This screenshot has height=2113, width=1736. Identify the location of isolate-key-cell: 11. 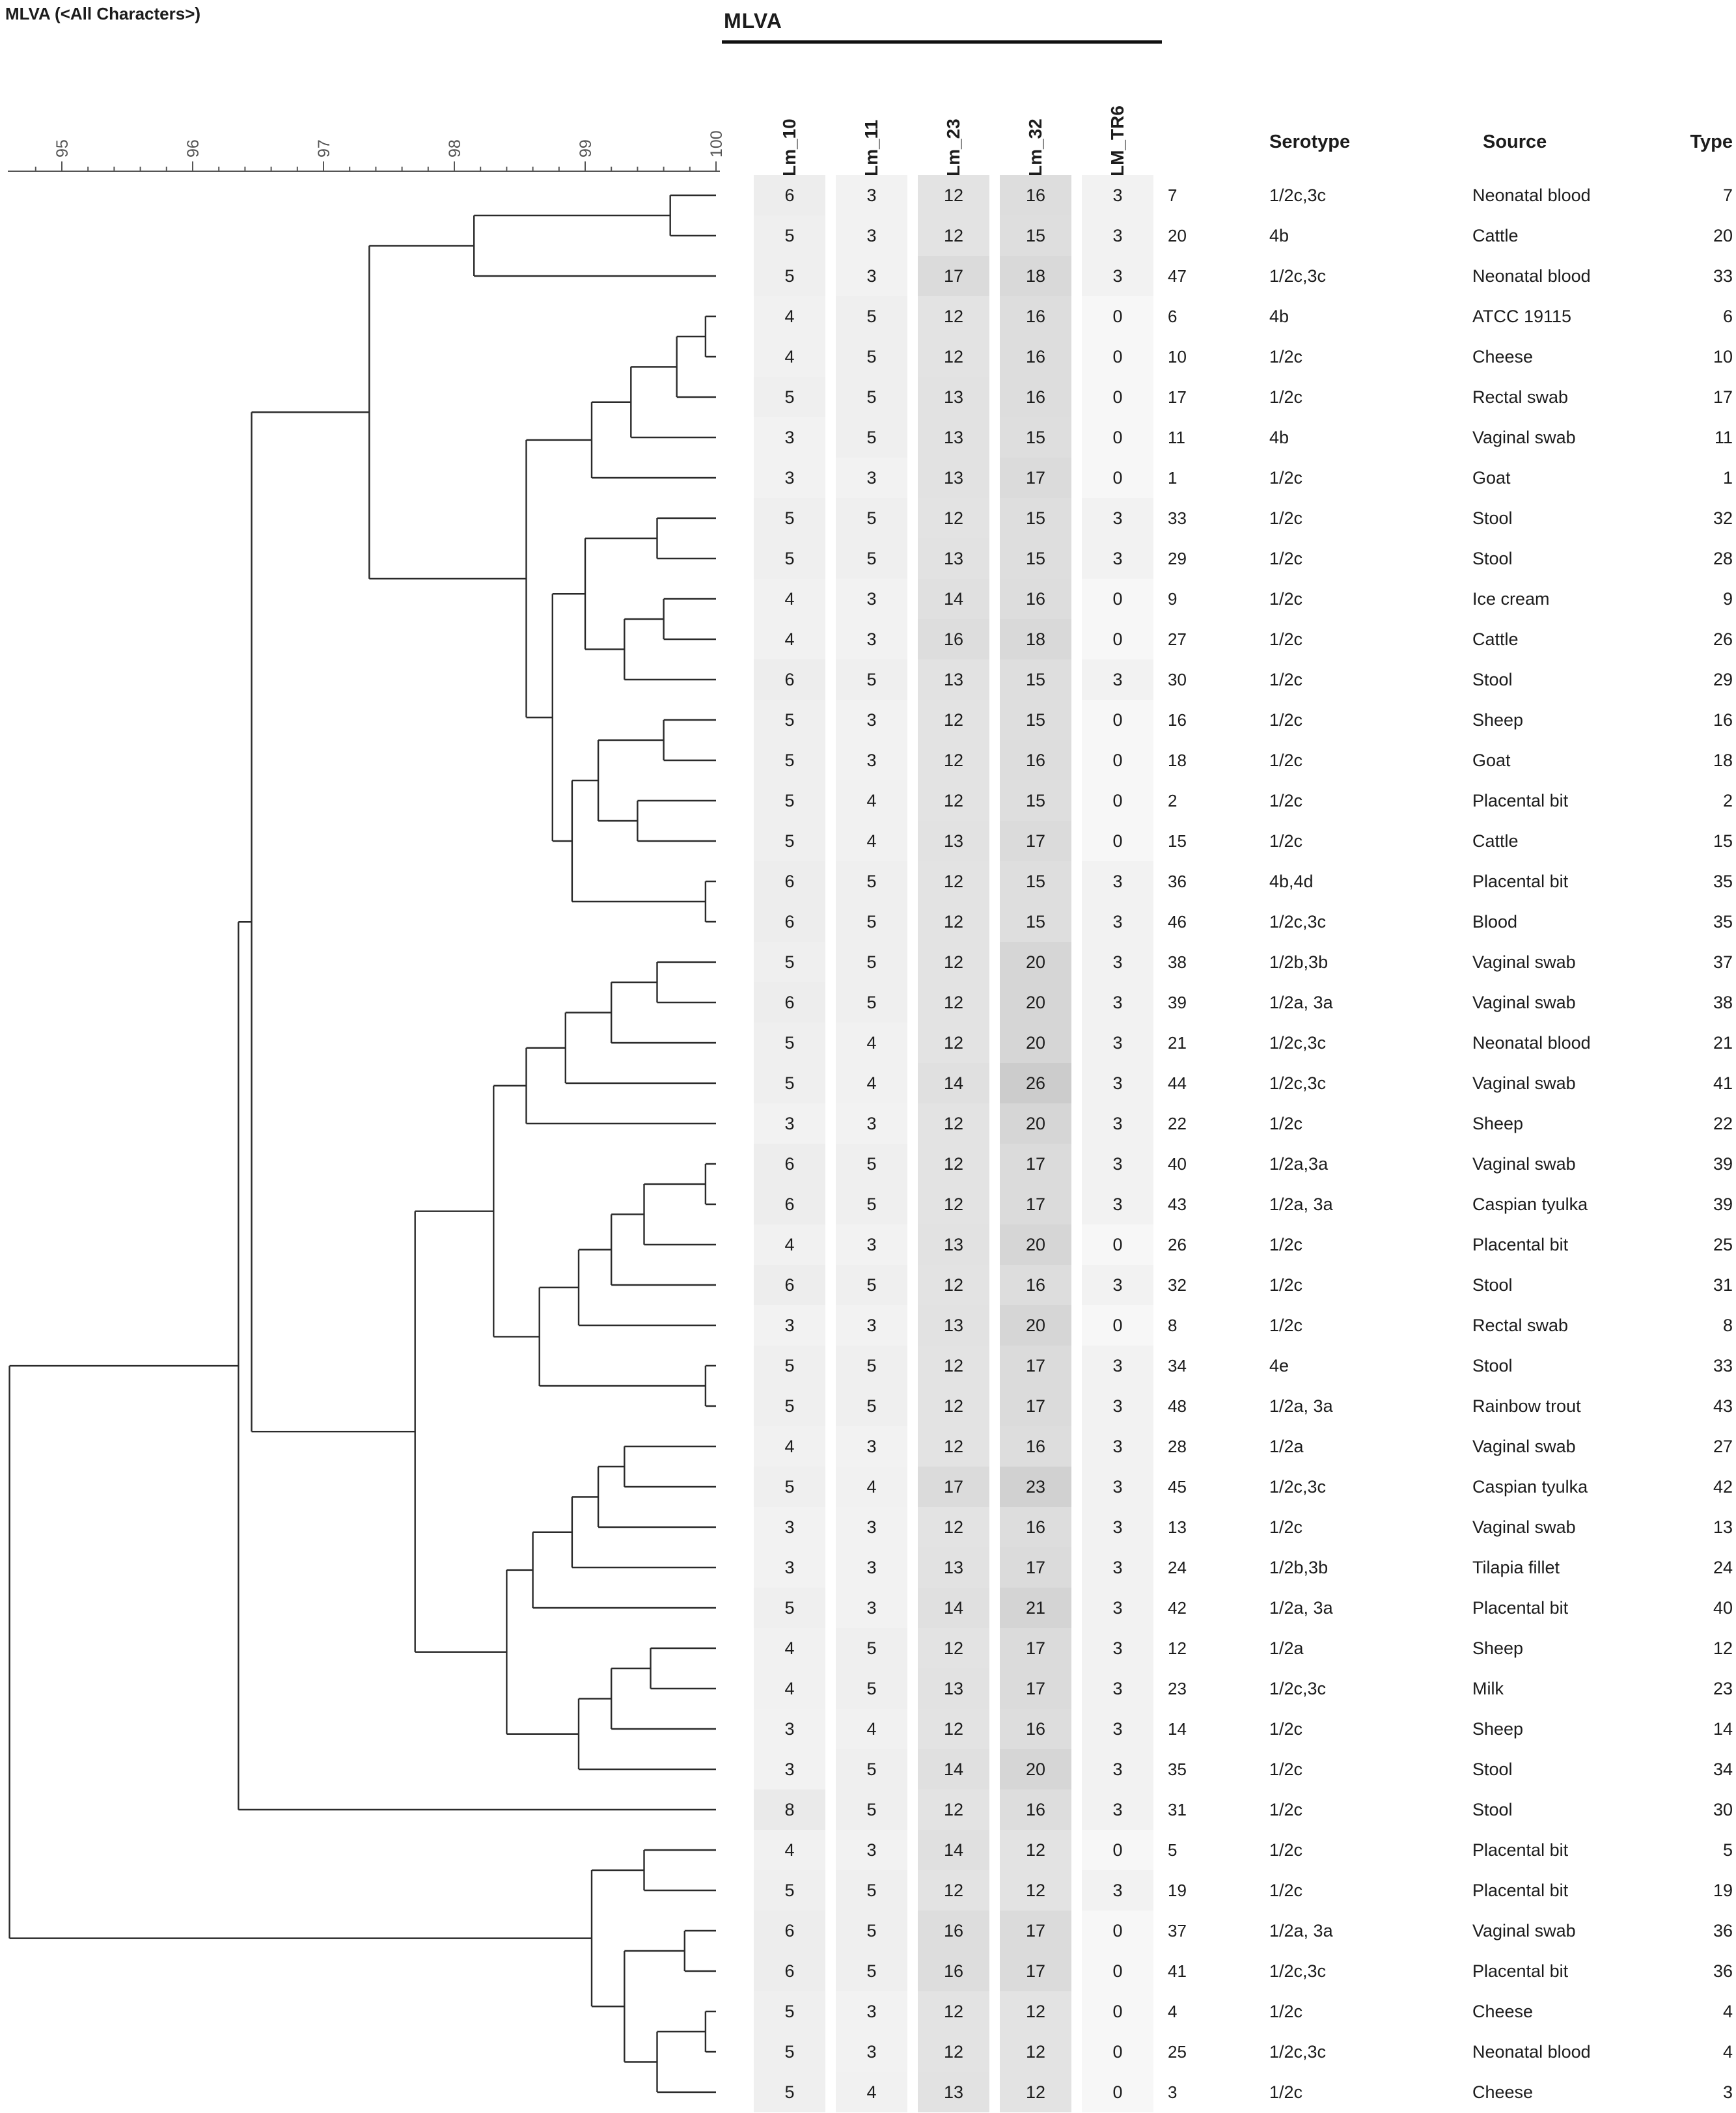
(1176, 437).